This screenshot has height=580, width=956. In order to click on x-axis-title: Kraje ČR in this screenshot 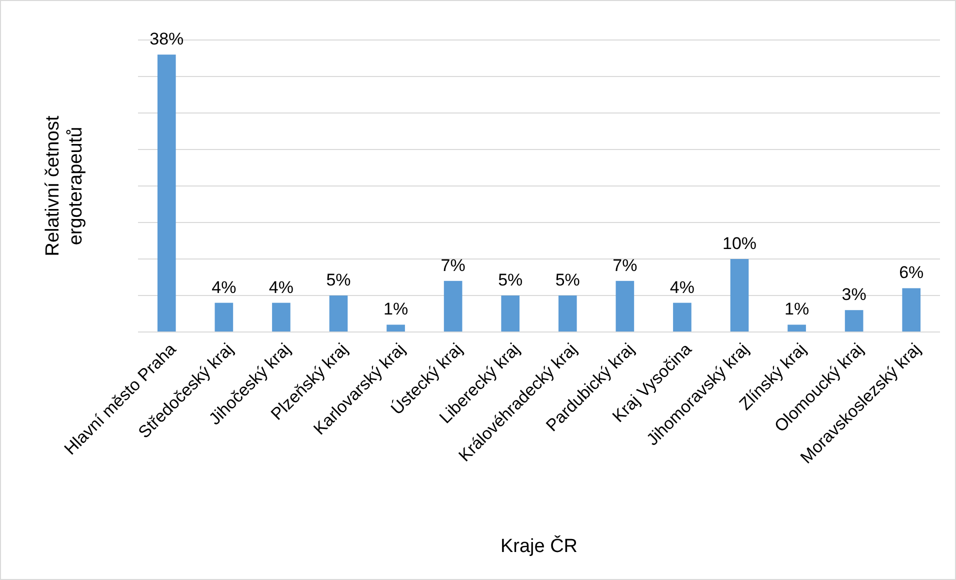, I will do `click(539, 546)`.